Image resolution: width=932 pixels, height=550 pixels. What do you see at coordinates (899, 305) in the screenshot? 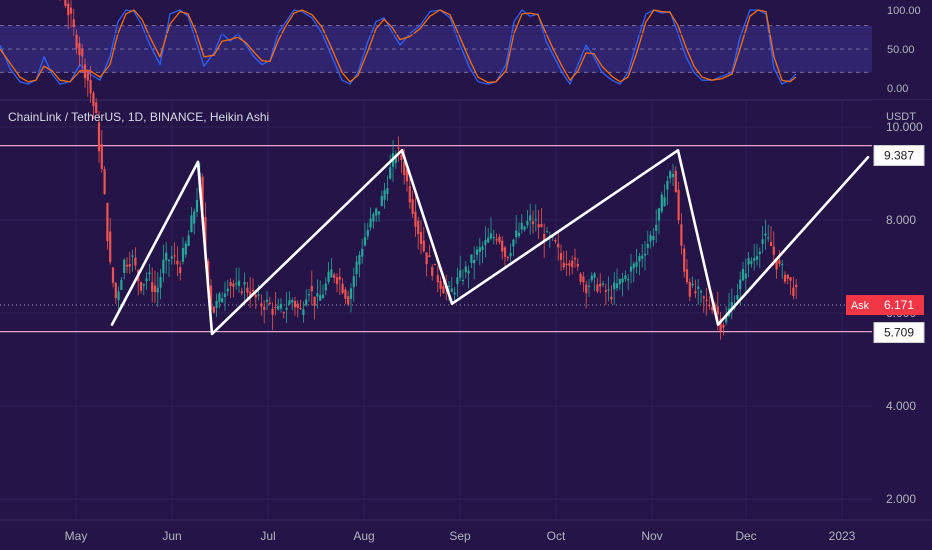
I see `ask-price-label: 6.171` at bounding box center [899, 305].